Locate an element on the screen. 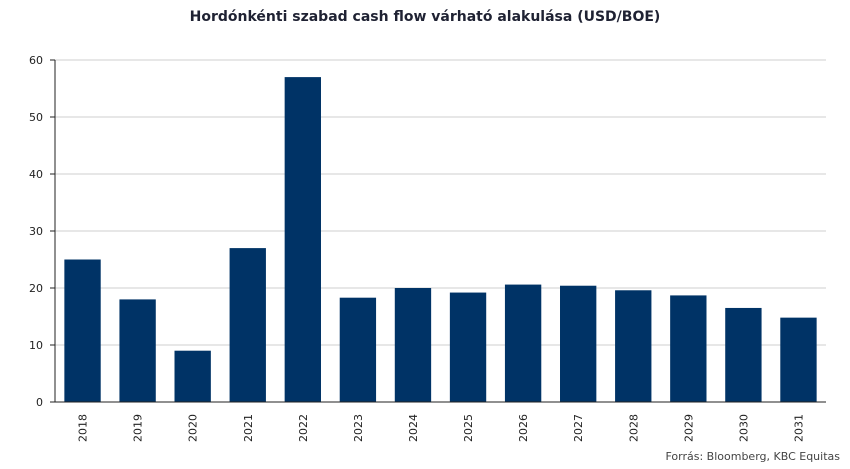 The image size is (850, 469). x-tick-label: 2020 is located at coordinates (193, 428).